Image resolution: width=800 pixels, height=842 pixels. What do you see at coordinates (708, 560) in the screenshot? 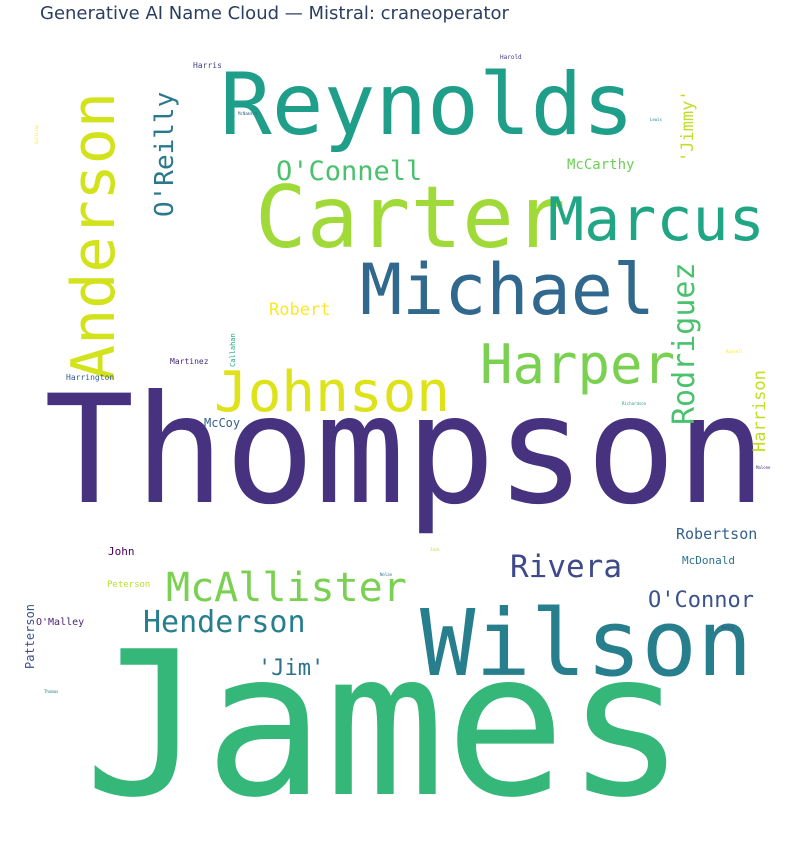
I see `word-mcdonald: McDonald` at bounding box center [708, 560].